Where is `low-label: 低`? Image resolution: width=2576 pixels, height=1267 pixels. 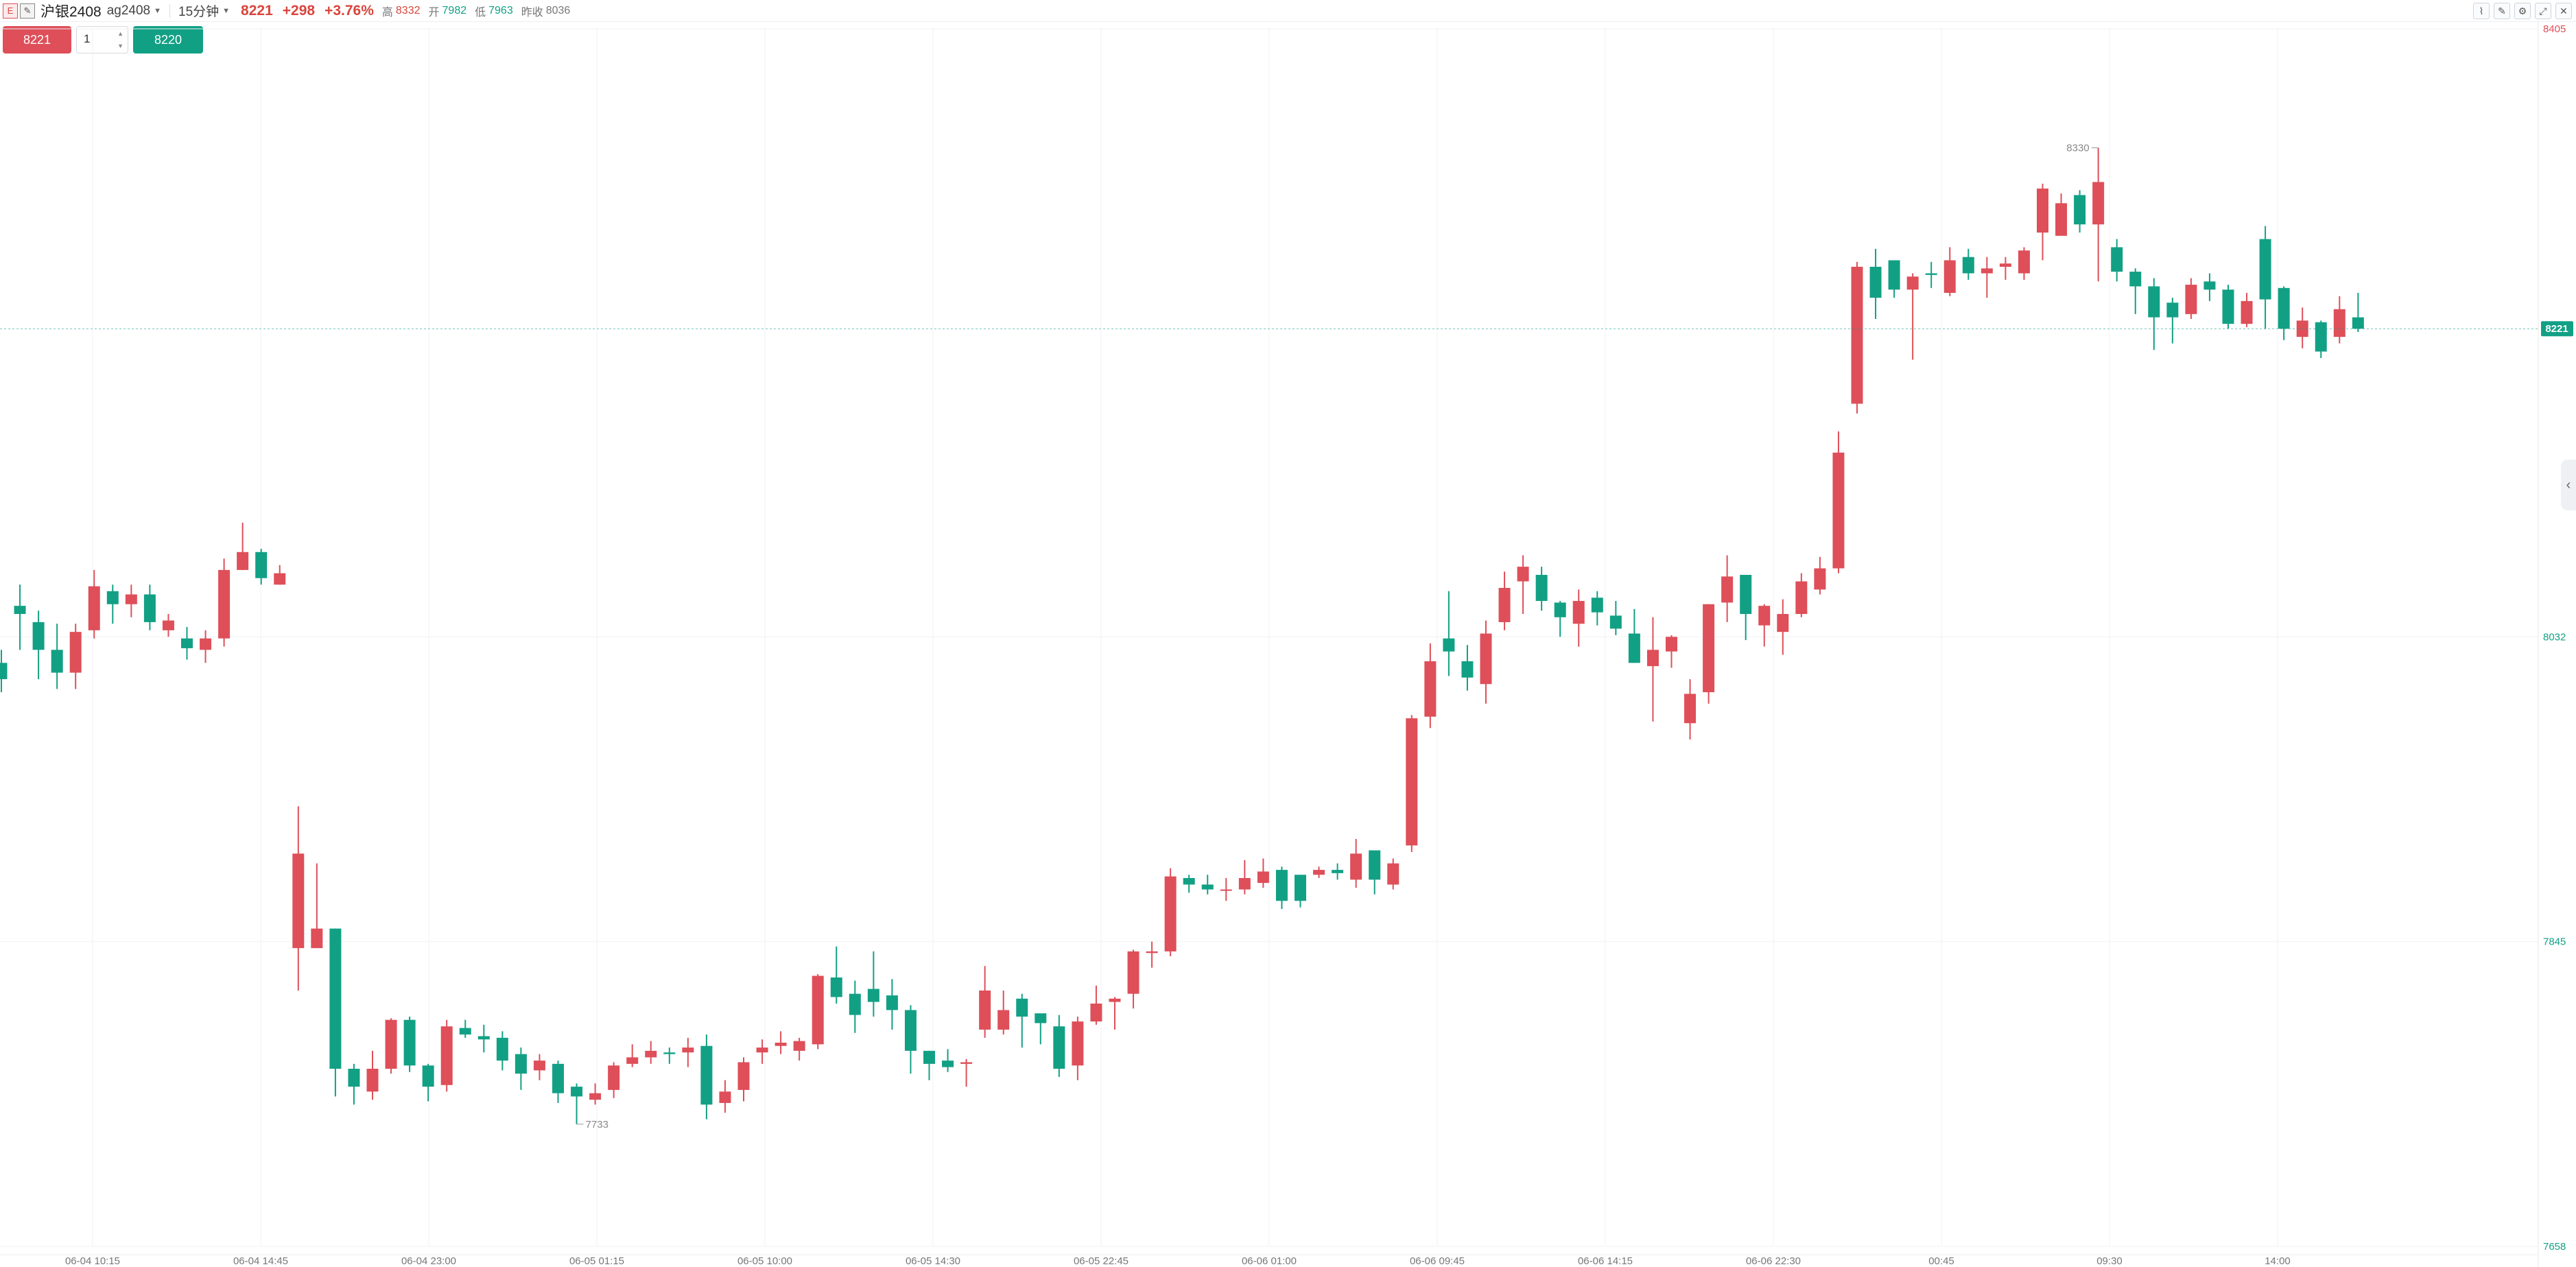
low-label: 低 is located at coordinates (480, 12).